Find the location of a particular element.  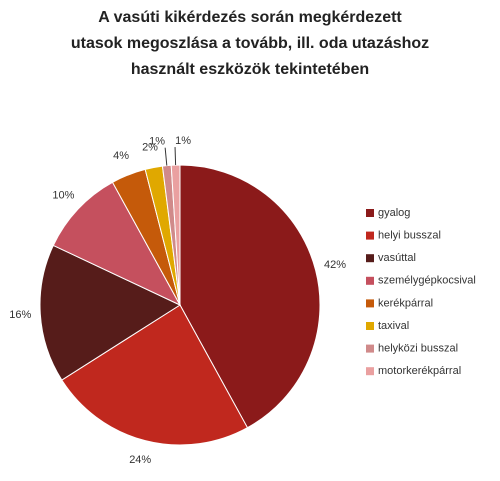

legend-label: helyközi busszal is located at coordinates (418, 349).